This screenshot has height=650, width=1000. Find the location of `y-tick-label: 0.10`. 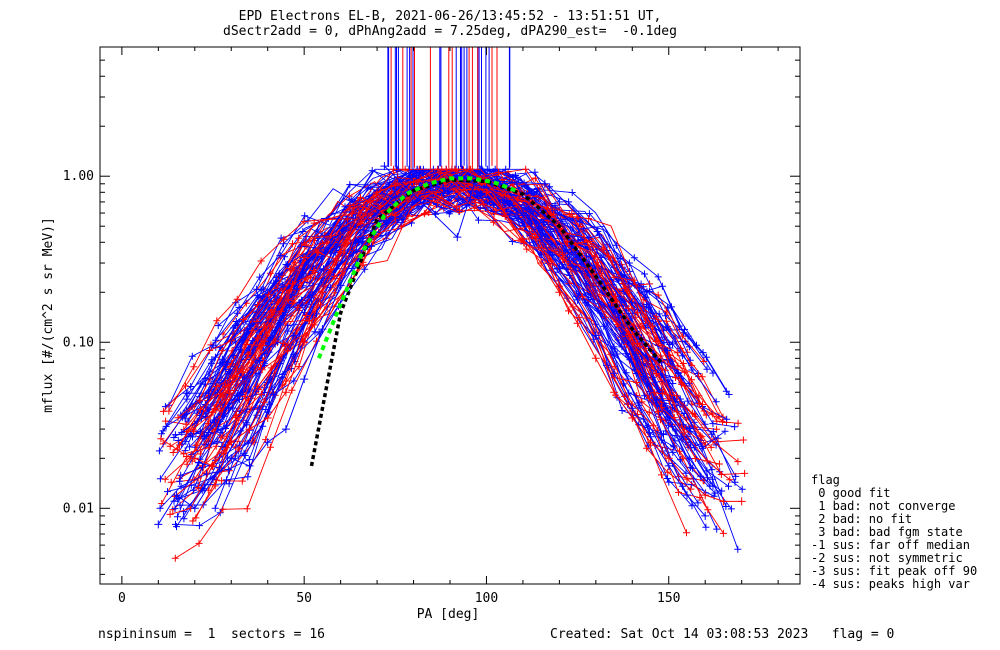

y-tick-label: 0.10 is located at coordinates (78, 342).